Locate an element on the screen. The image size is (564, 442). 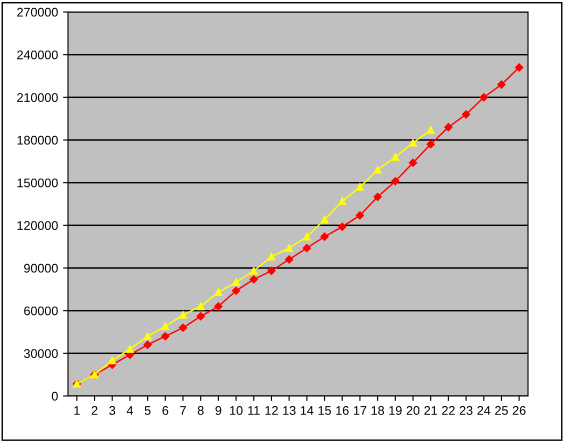
x-tick-label: 1 is located at coordinates (77, 410).